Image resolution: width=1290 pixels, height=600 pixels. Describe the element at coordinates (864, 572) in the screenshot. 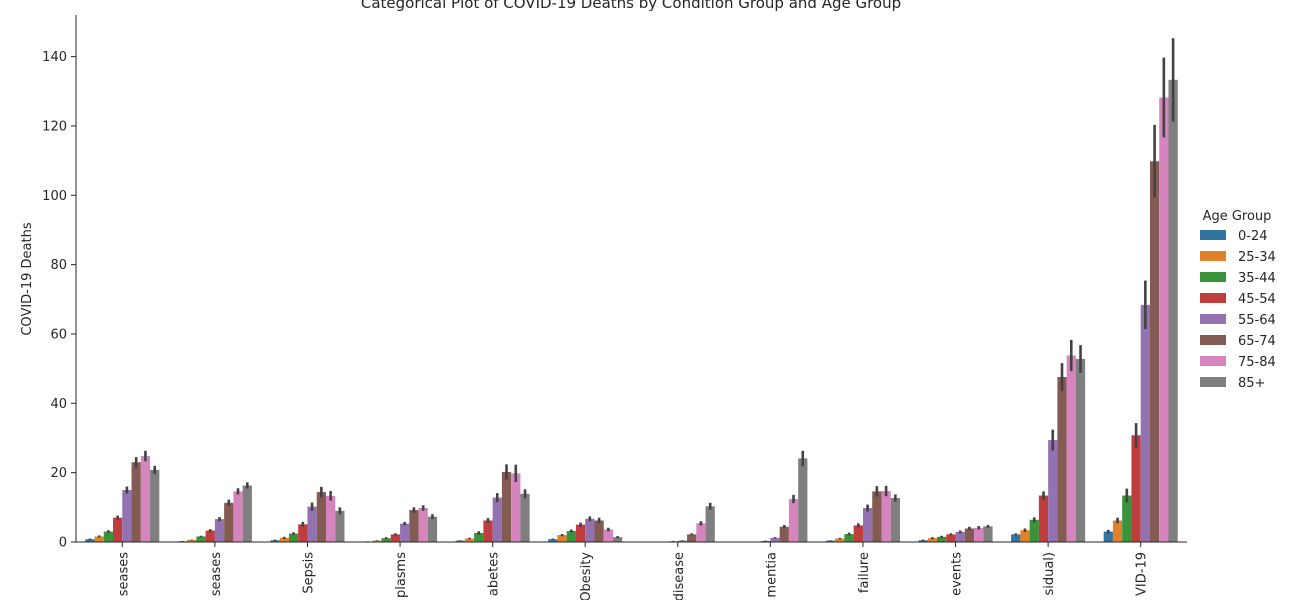

I see `x-tick-label: failure` at that location.